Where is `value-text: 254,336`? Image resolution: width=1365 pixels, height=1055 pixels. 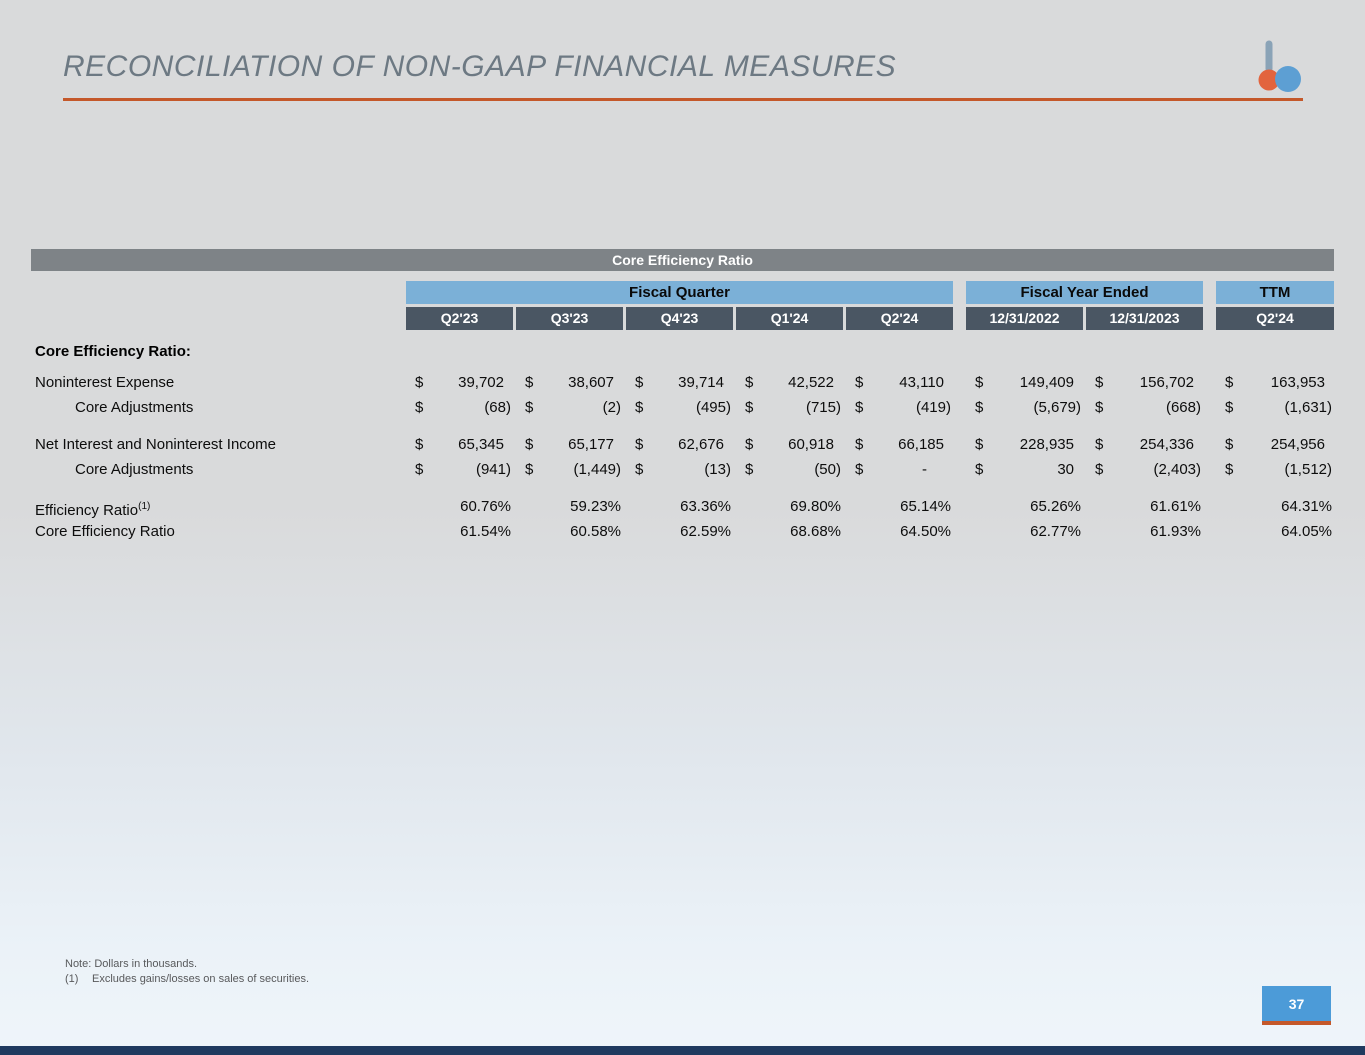
value-text: 254,336 is located at coordinates (1166, 444).